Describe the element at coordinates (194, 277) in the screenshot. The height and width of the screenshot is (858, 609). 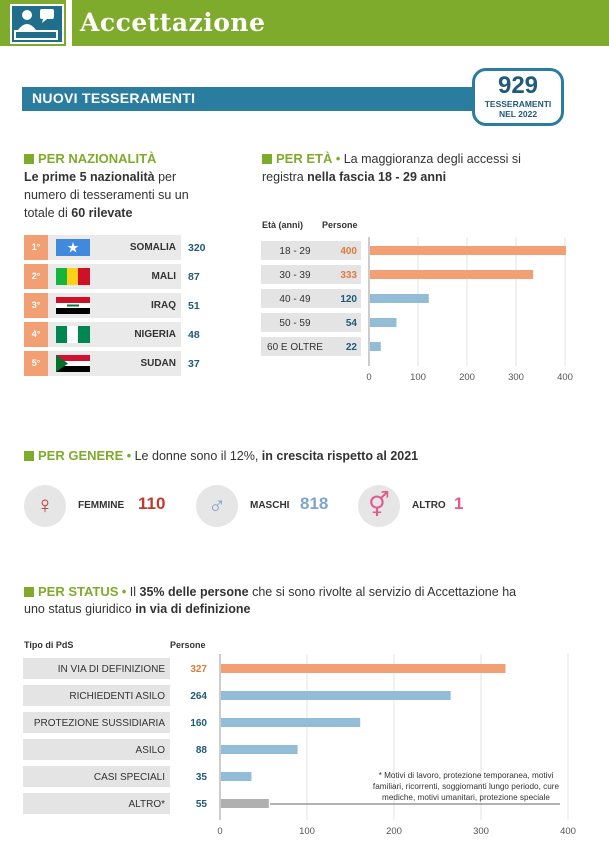
I see `nationality-value: 87` at that location.